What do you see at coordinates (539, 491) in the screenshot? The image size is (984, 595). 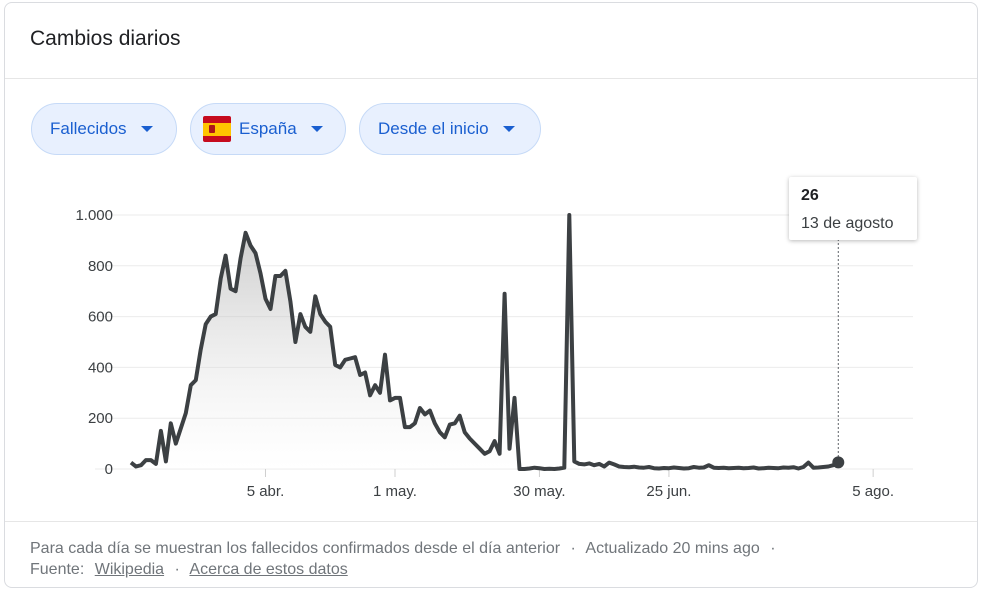 I see `x-tick-label: 30 may.` at bounding box center [539, 491].